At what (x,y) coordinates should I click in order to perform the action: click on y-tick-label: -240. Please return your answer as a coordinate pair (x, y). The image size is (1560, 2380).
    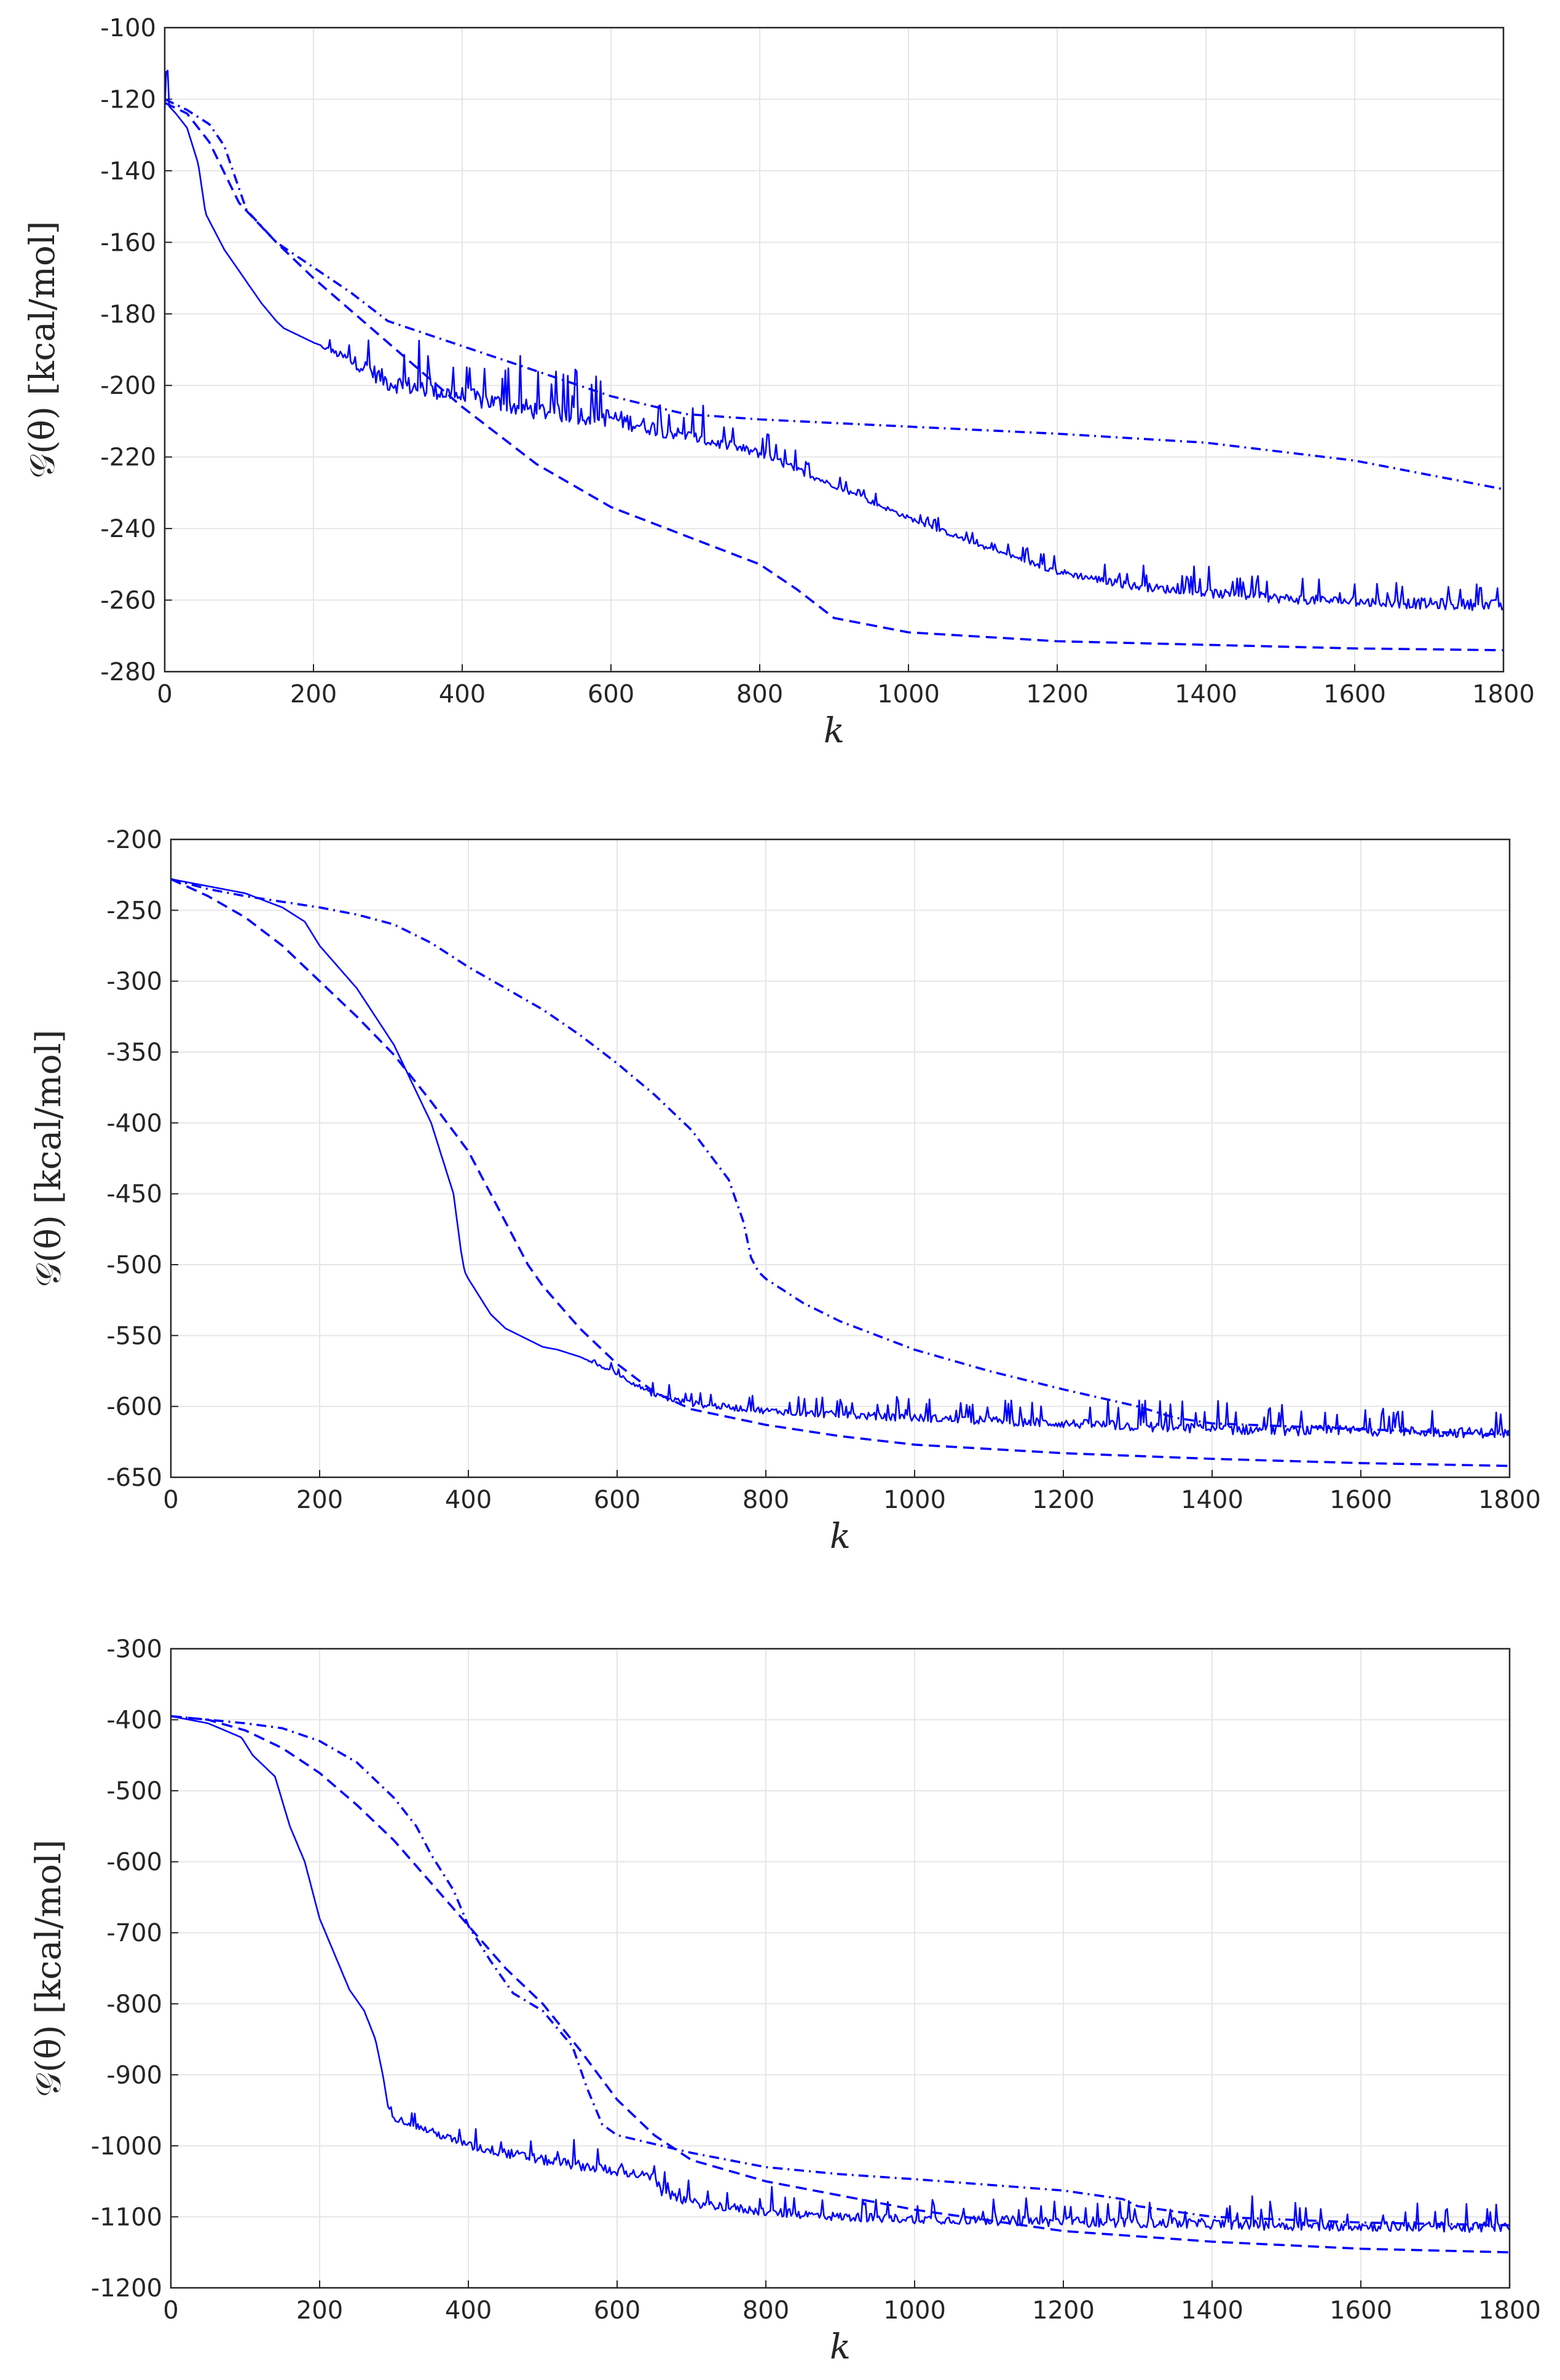
    Looking at the image, I should click on (128, 529).